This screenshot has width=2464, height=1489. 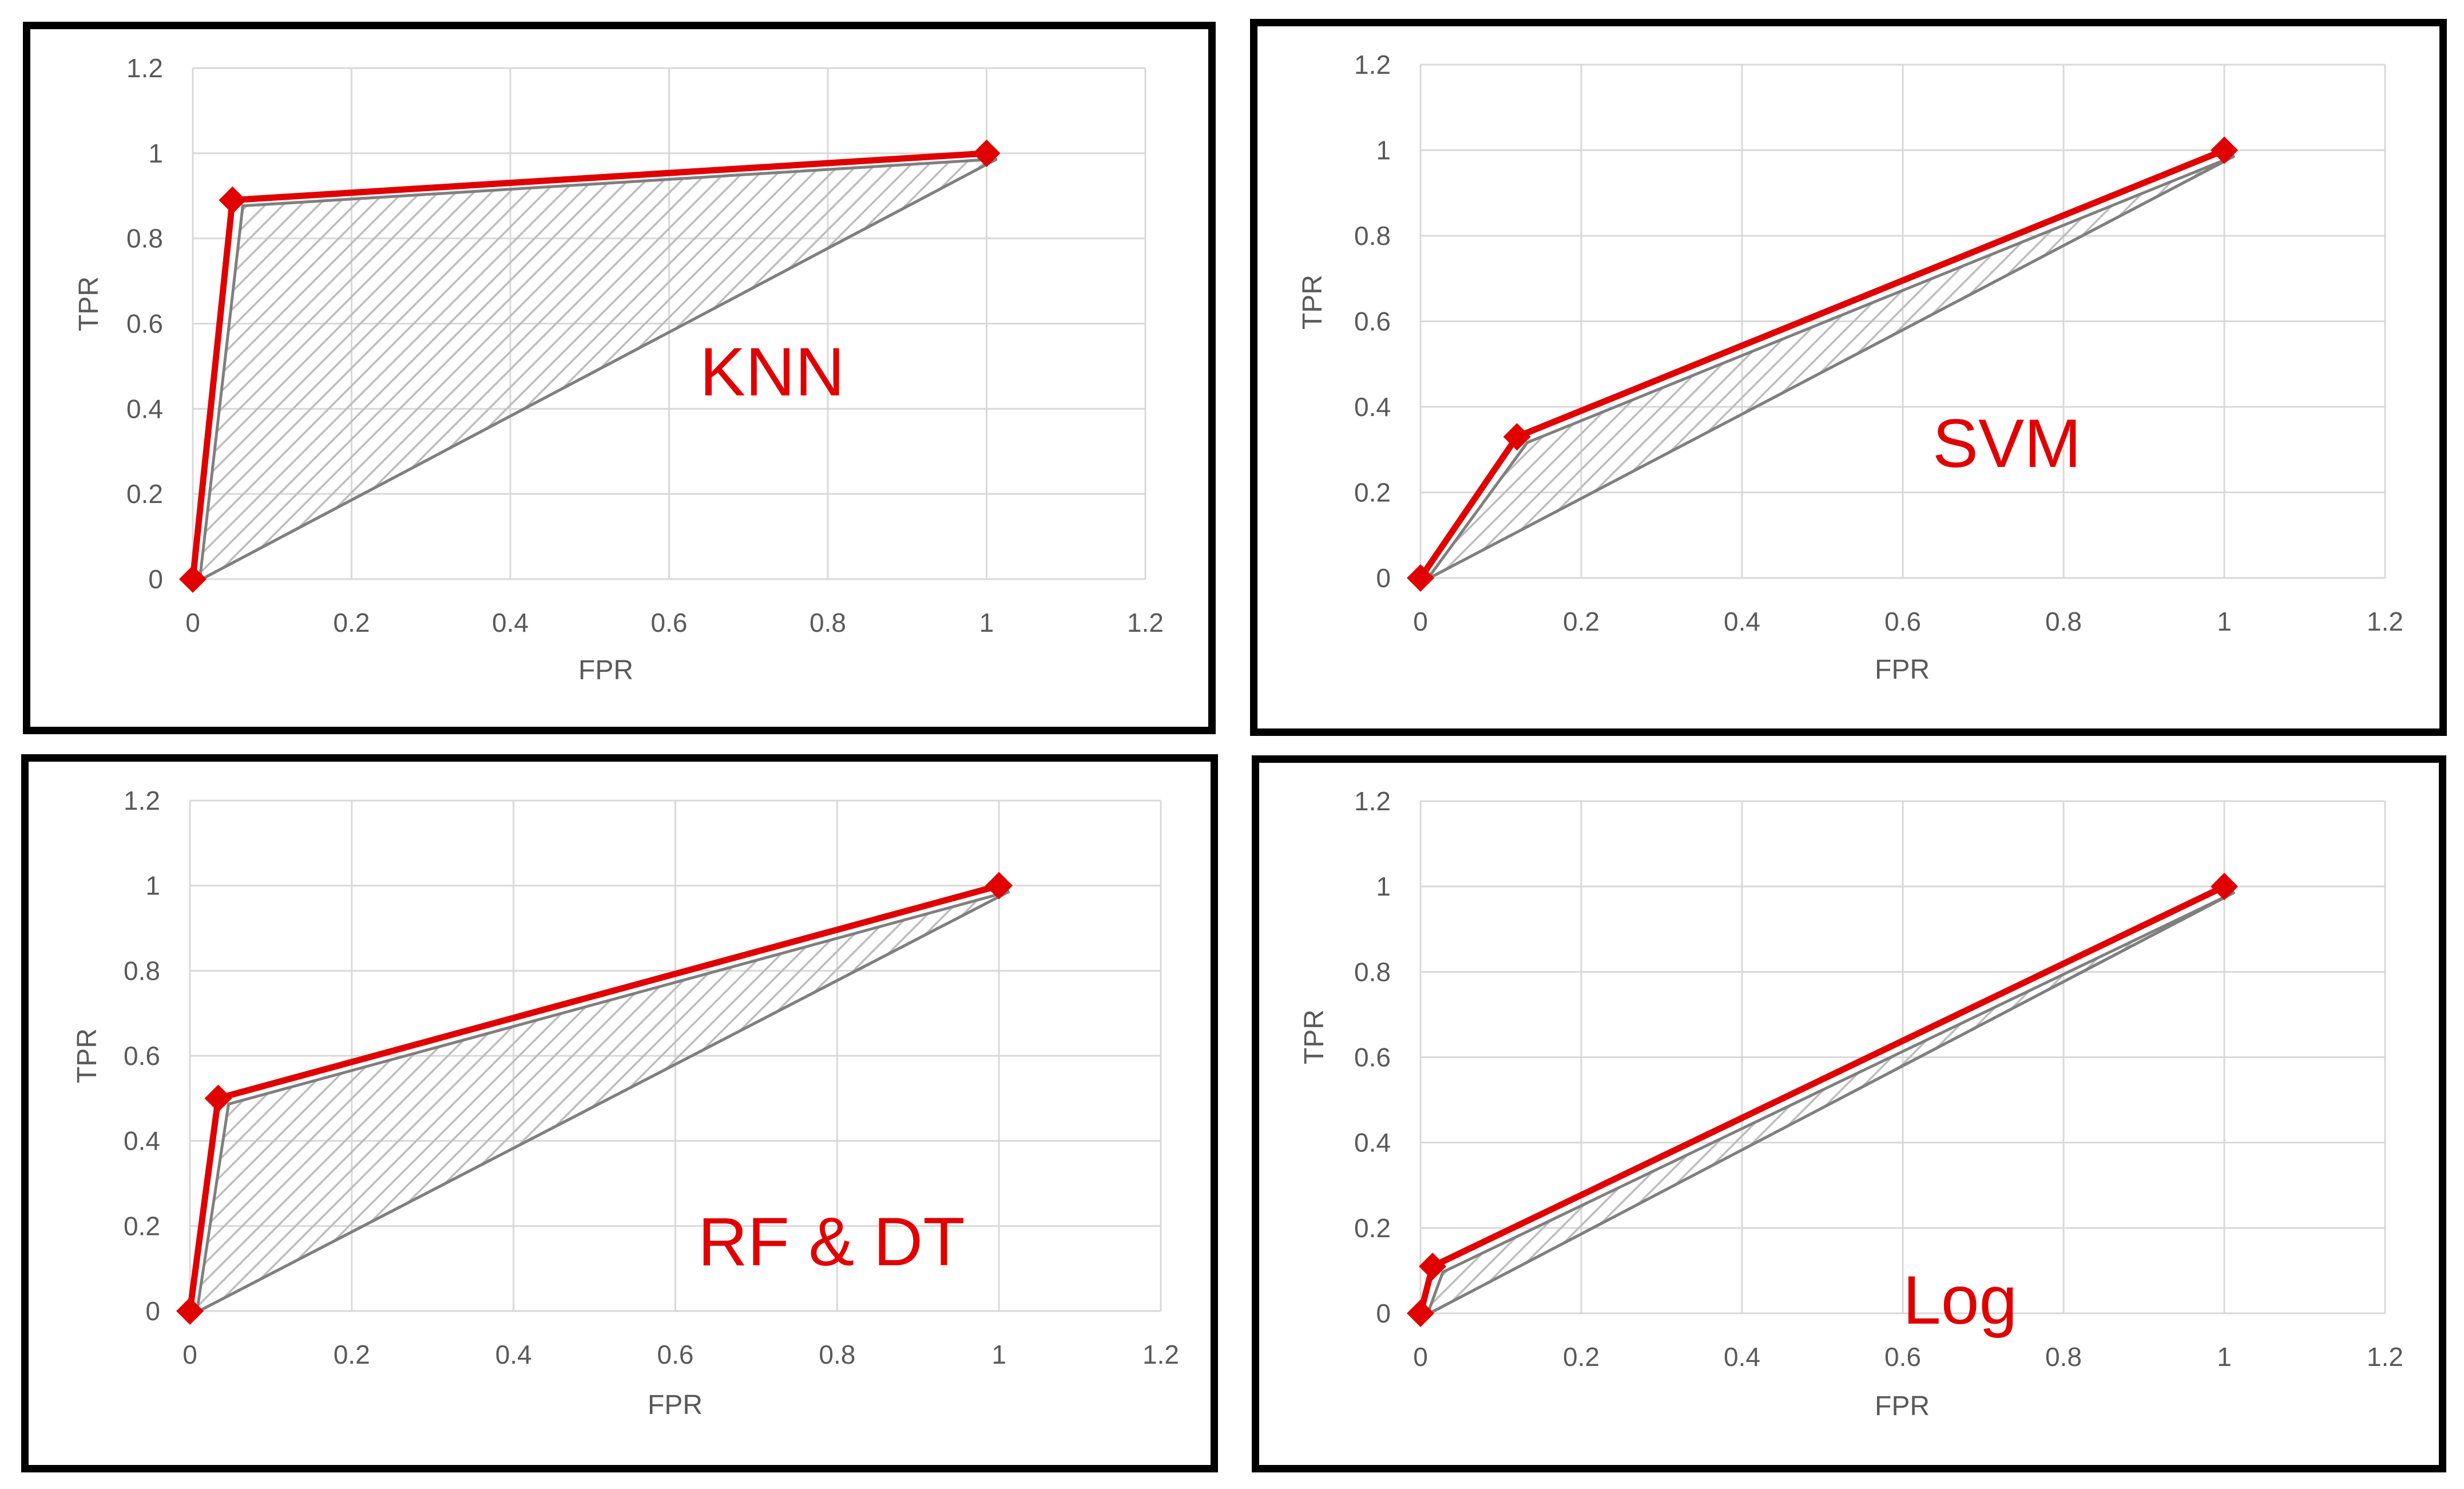 What do you see at coordinates (2007, 443) in the screenshot?
I see `model-label: SVM` at bounding box center [2007, 443].